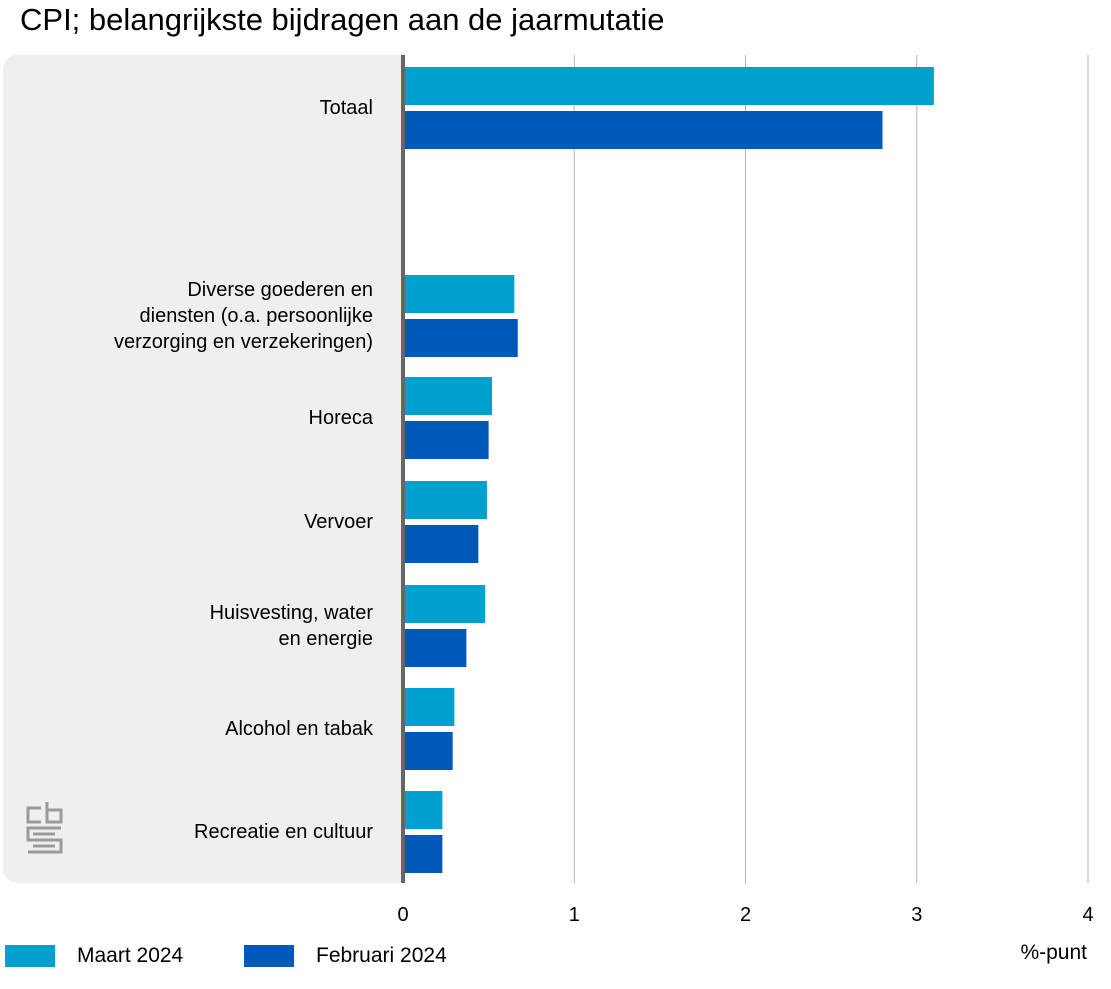  I want to click on category-label-line: Vervoer, so click(338, 522).